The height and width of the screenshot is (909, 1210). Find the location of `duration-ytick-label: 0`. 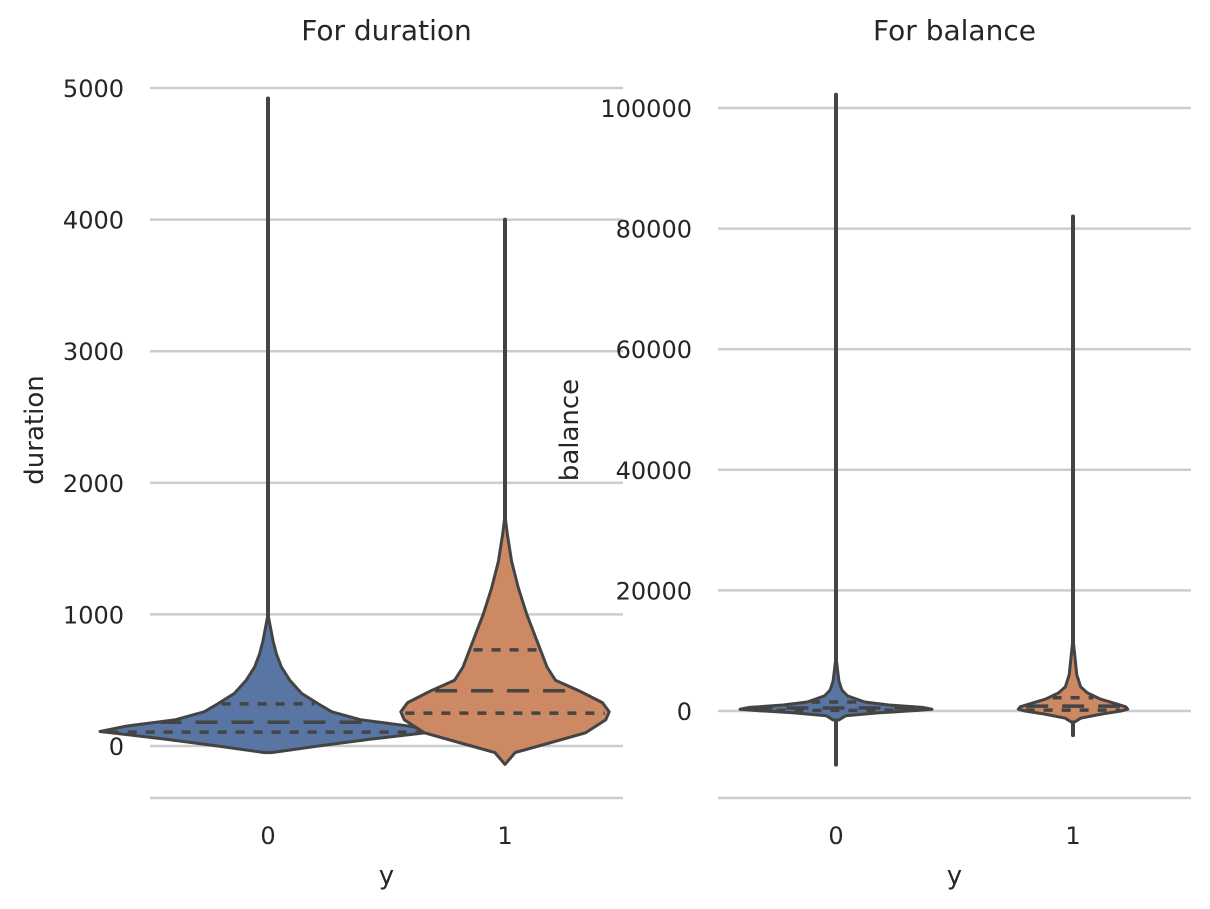

duration-ytick-label: 0 is located at coordinates (116, 747).